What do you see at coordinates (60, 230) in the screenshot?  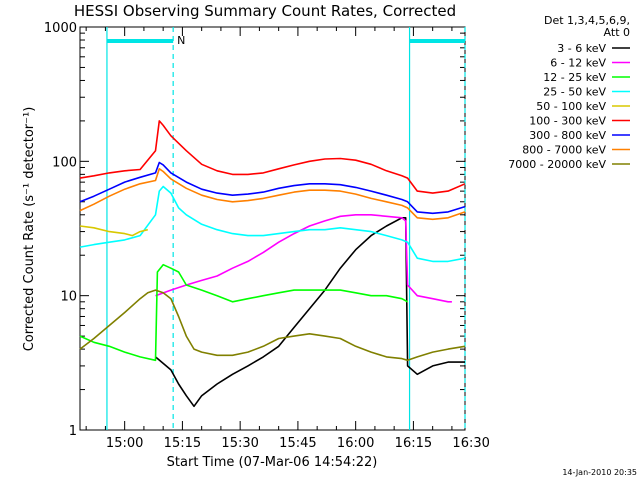 I see `y-tick-labels: 1 10 100 1000` at bounding box center [60, 230].